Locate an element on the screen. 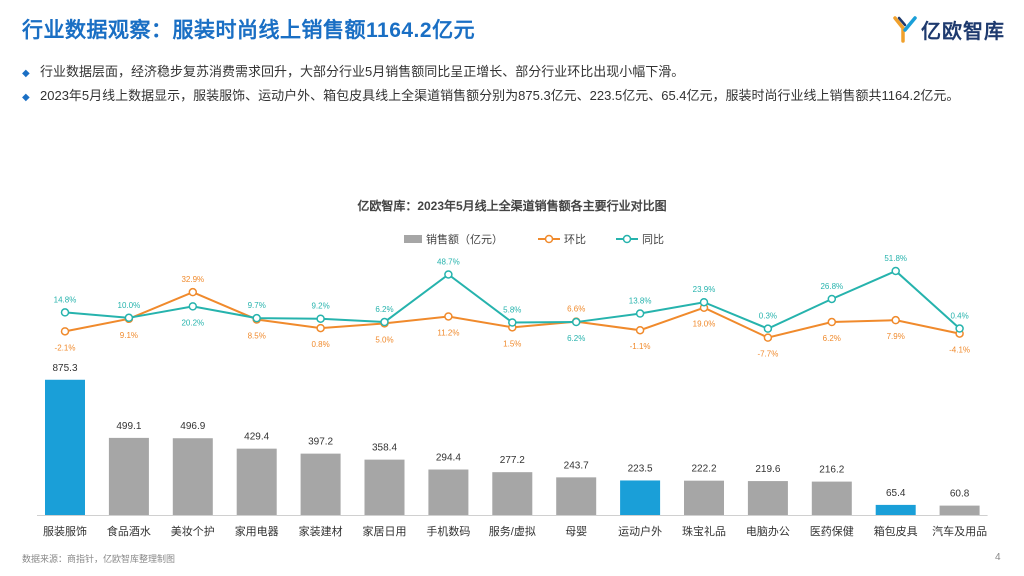 This screenshot has width=1024, height=576. bar-value-label: 429.4 is located at coordinates (256, 437).